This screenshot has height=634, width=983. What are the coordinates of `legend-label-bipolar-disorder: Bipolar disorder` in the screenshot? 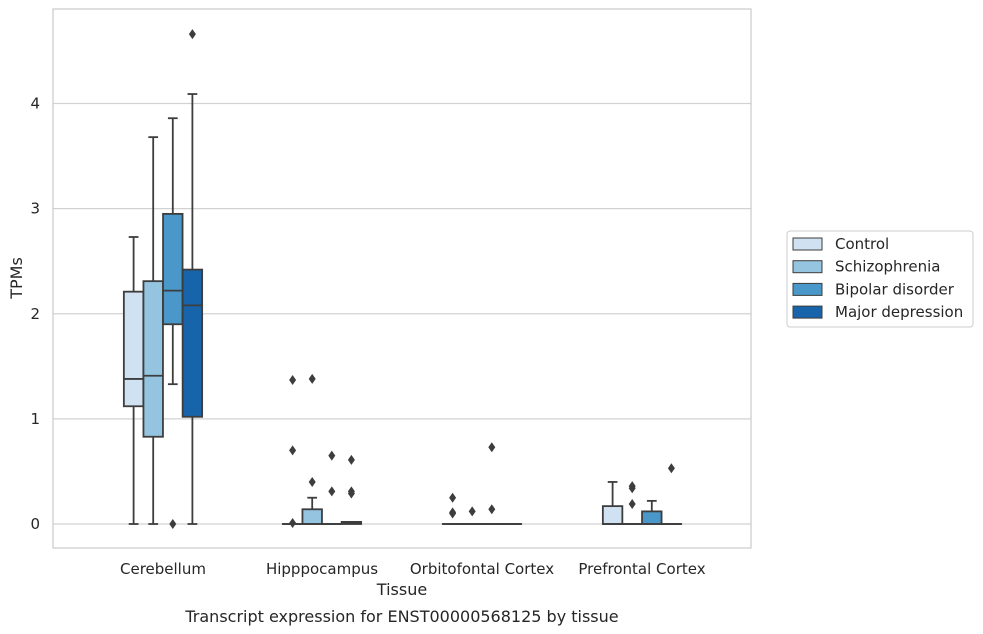 It's located at (895, 289).